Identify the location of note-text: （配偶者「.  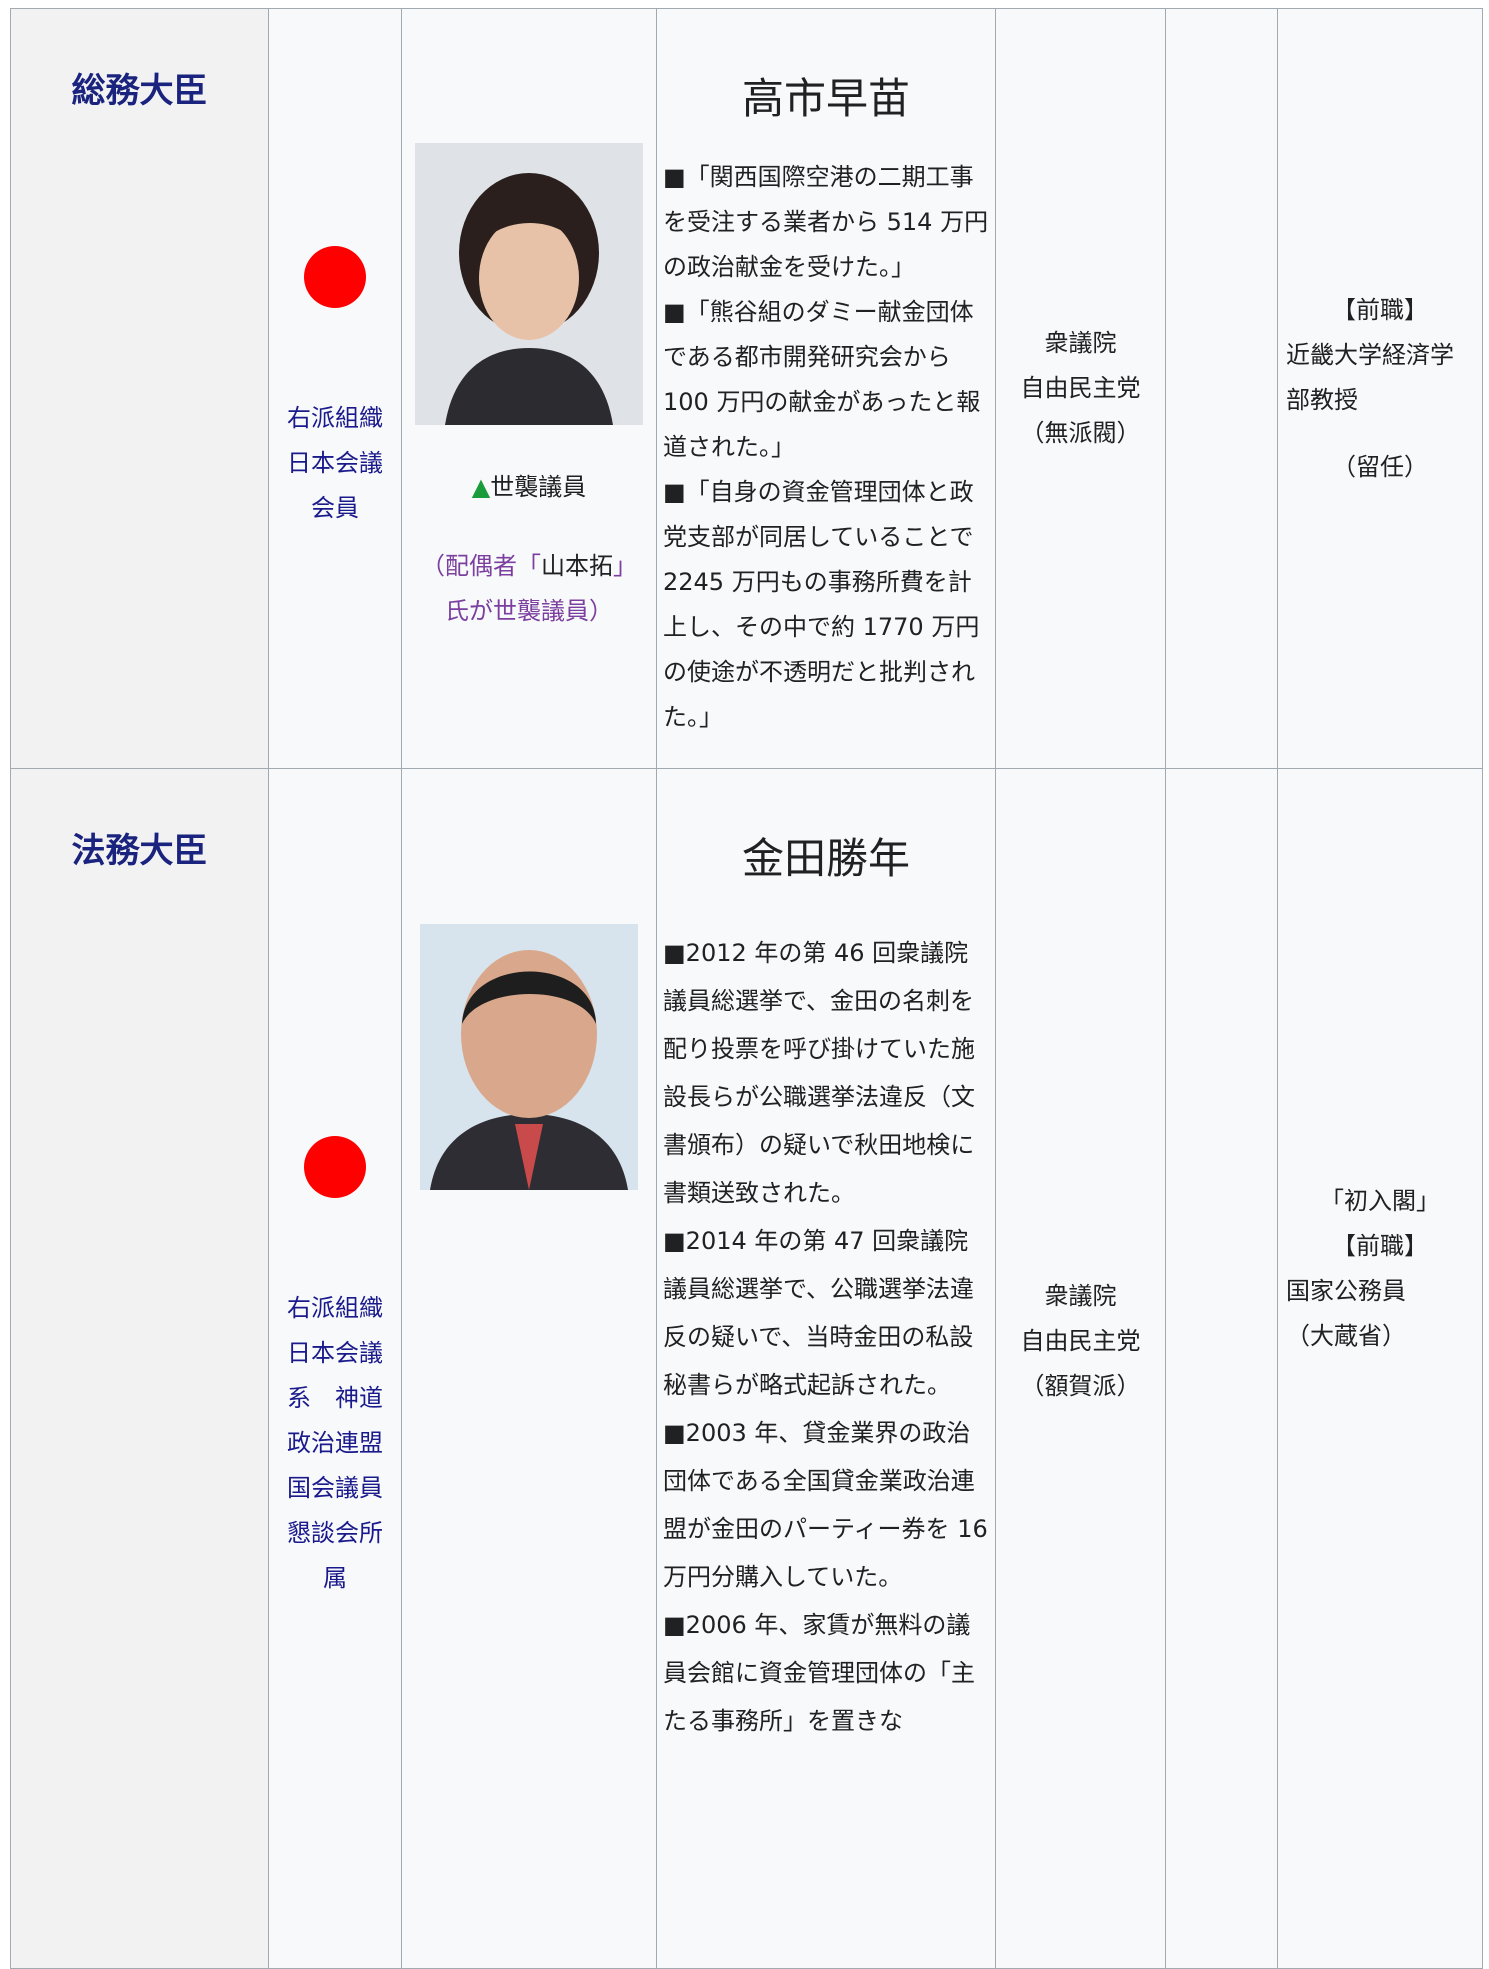
(481, 566).